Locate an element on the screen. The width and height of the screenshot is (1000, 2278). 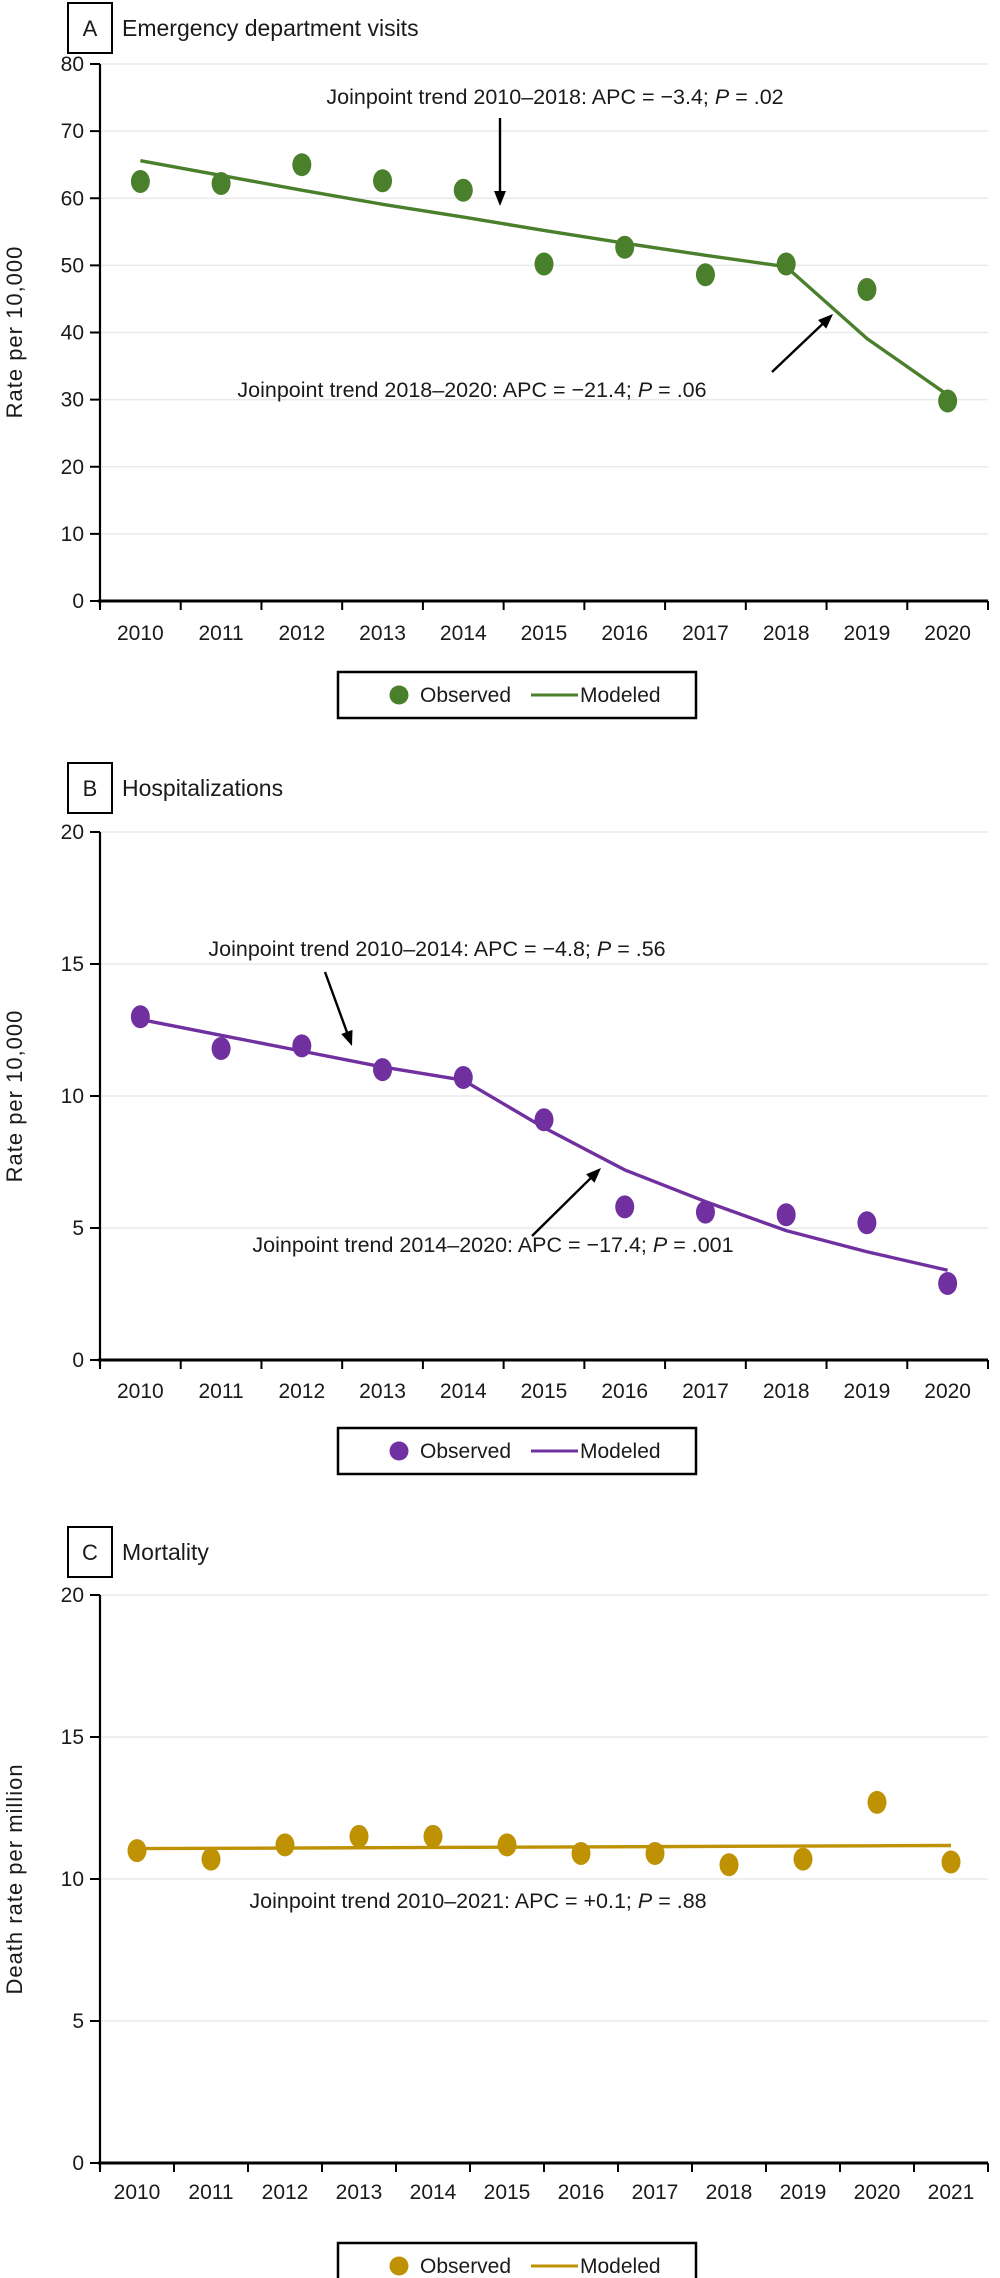
x-tick-label: 2013 is located at coordinates (359, 2192).